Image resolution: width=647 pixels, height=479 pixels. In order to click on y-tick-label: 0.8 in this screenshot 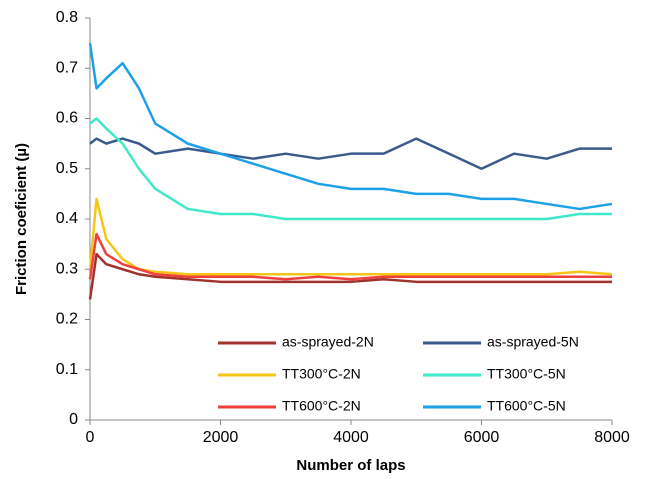, I will do `click(67, 17)`.